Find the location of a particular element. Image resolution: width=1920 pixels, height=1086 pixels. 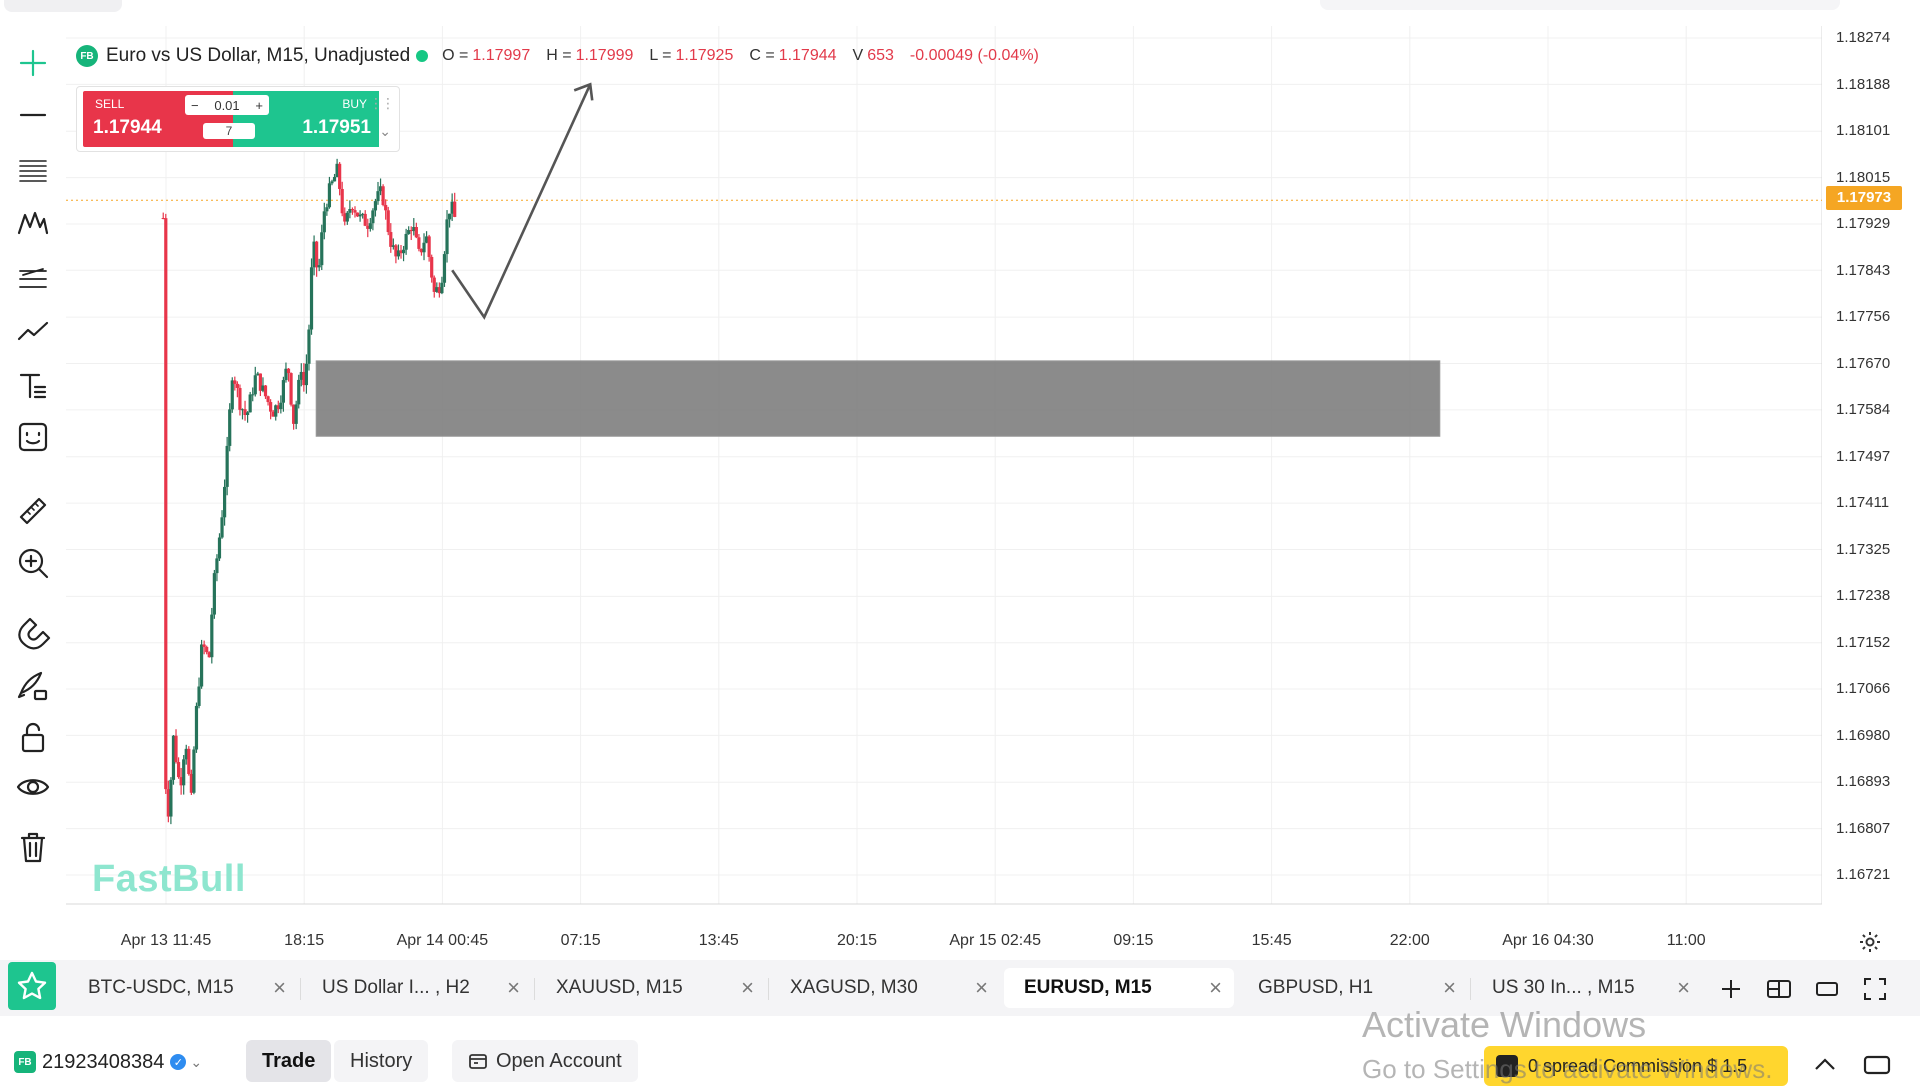

tab-separator is located at coordinates (768, 989).